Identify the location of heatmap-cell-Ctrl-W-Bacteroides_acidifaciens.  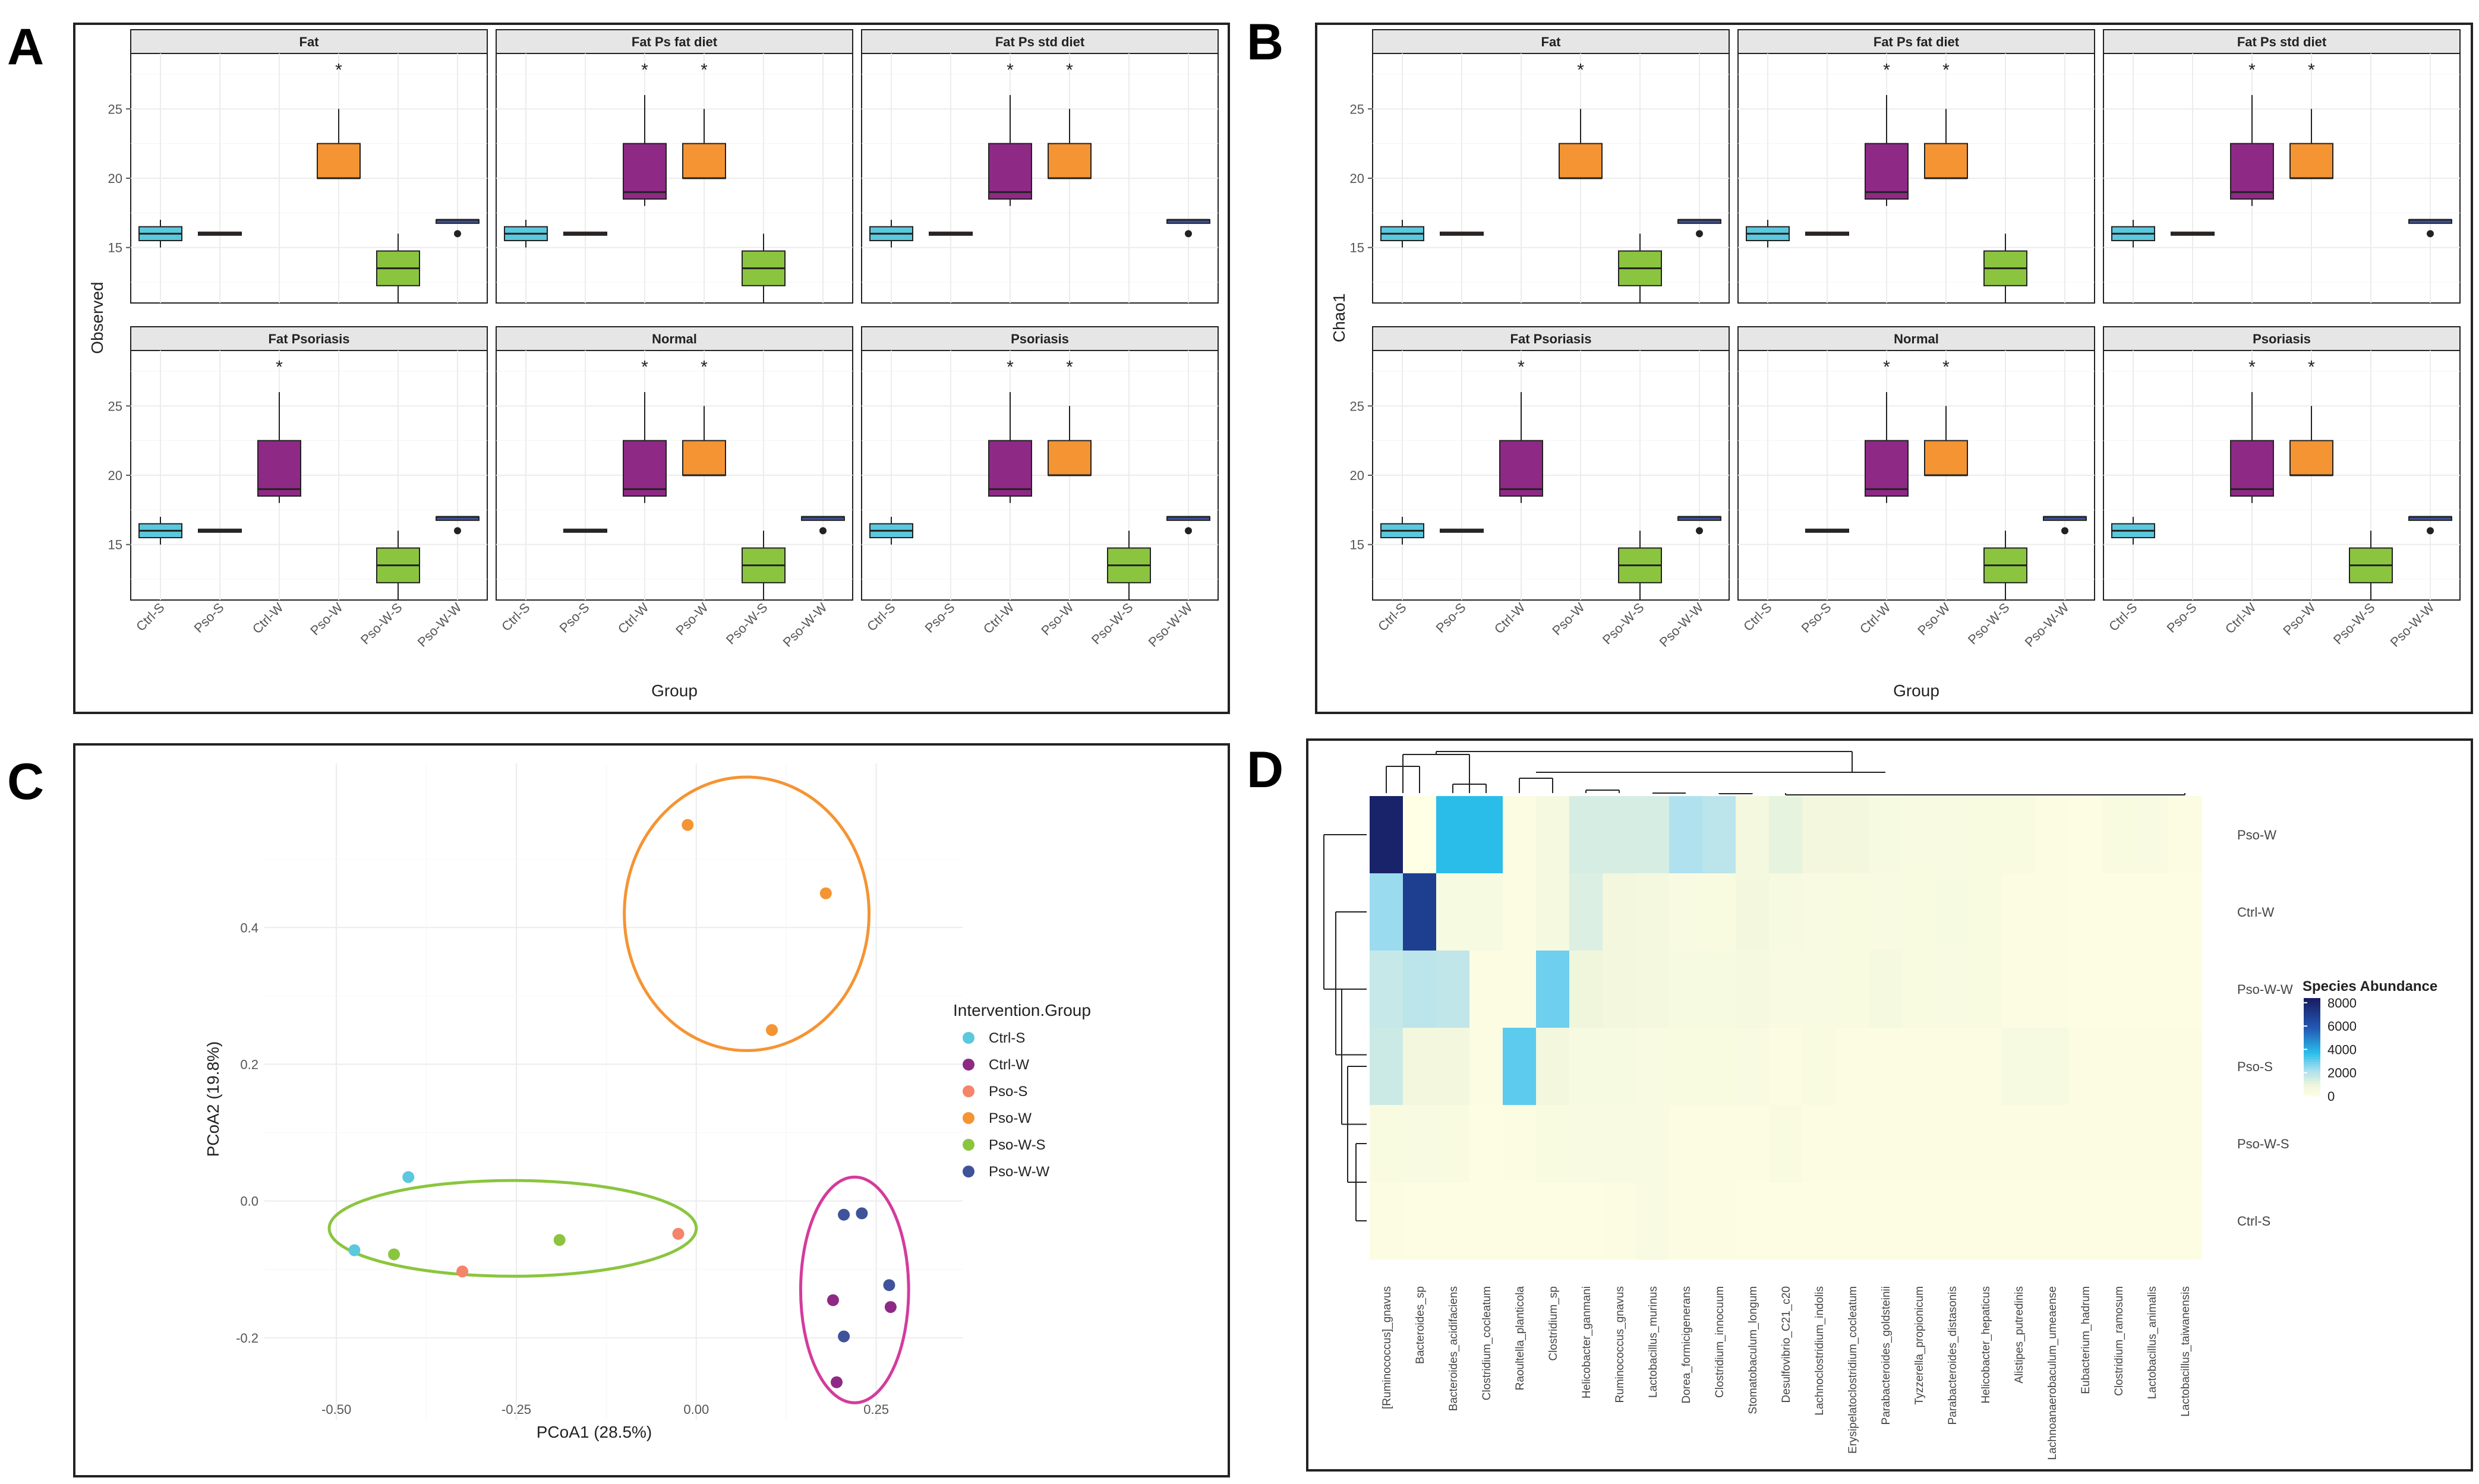
(1453, 912).